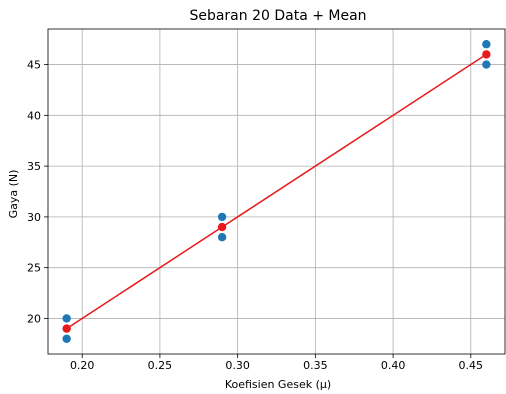 This screenshot has width=506, height=394. I want to click on y-tick-label: 25, so click(34, 268).